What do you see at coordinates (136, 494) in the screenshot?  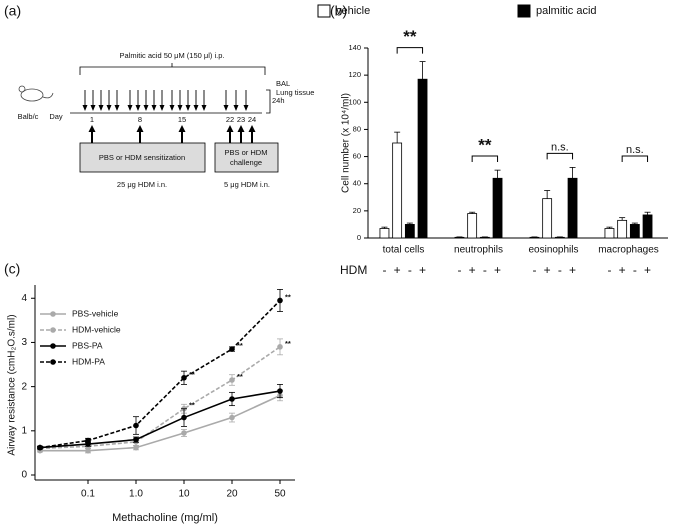 I see `x-tick-label: 1.0` at bounding box center [136, 494].